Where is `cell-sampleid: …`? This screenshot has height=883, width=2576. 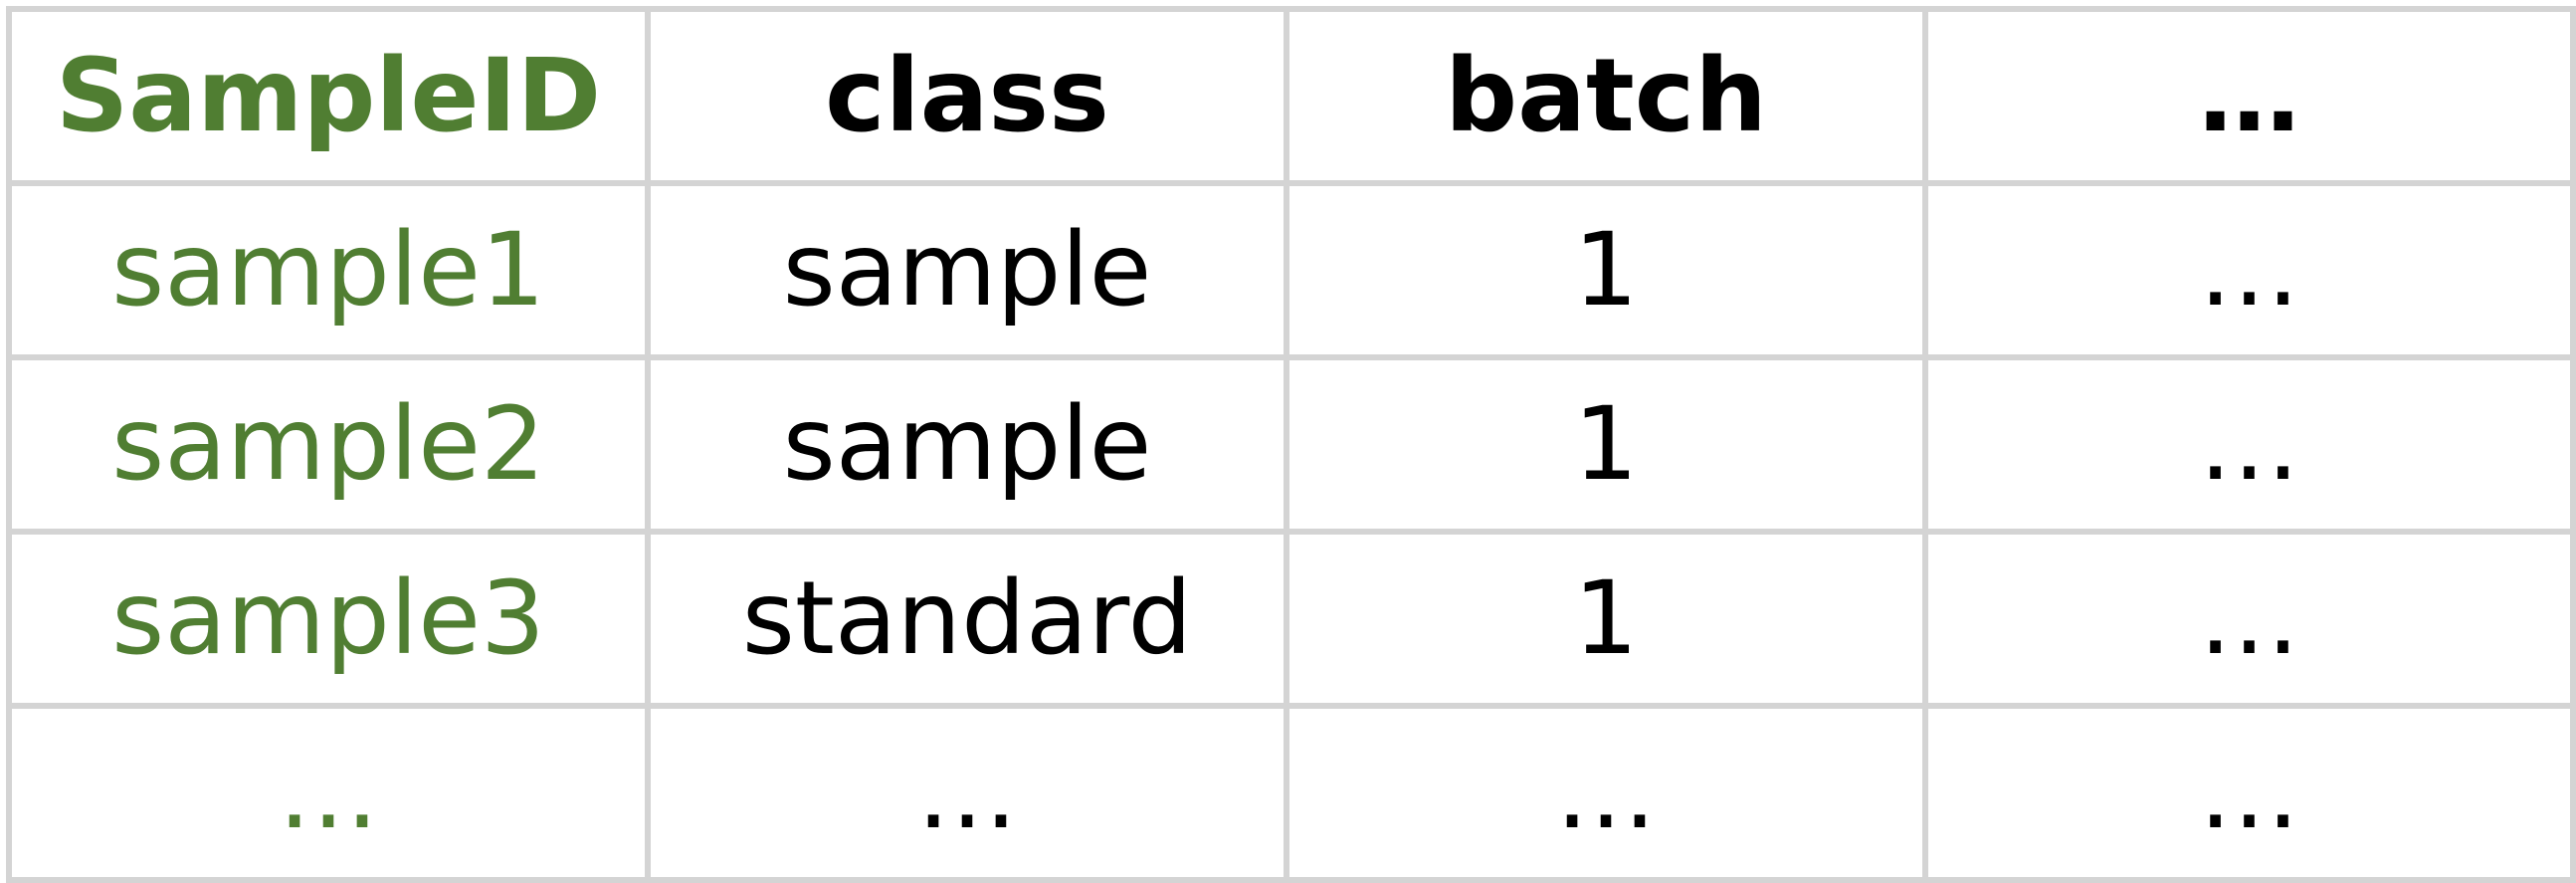
cell-sampleid: … is located at coordinates (328, 793).